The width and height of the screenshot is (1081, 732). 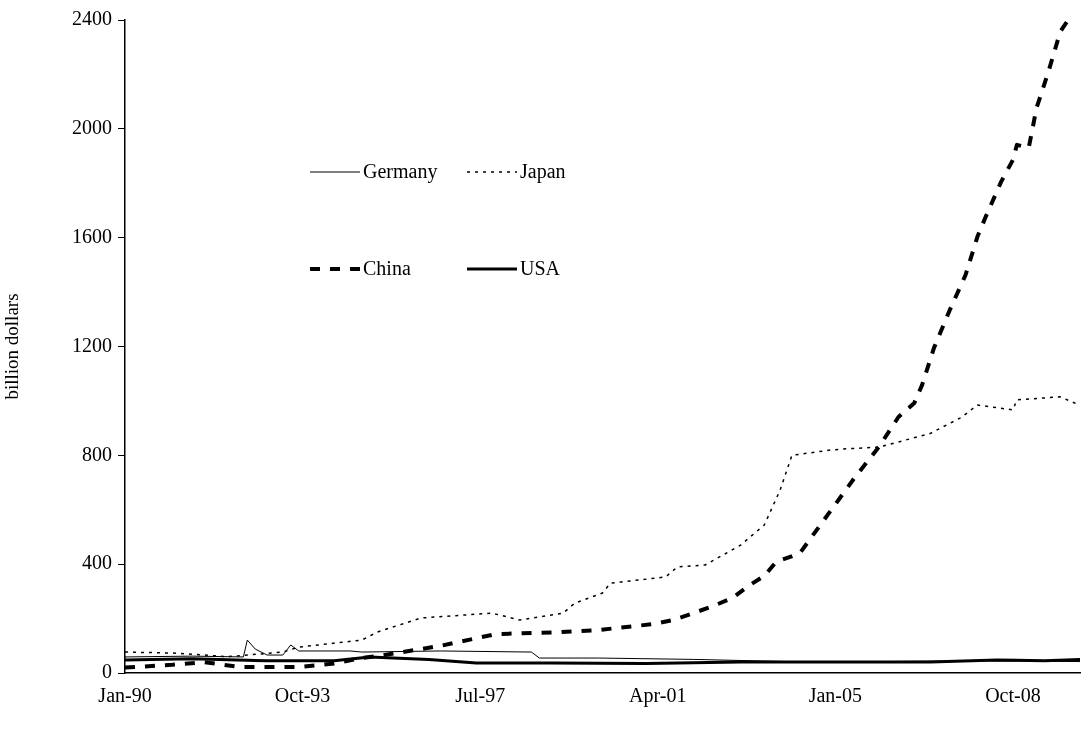 What do you see at coordinates (92, 344) in the screenshot?
I see `y-tick-label: 1200` at bounding box center [92, 344].